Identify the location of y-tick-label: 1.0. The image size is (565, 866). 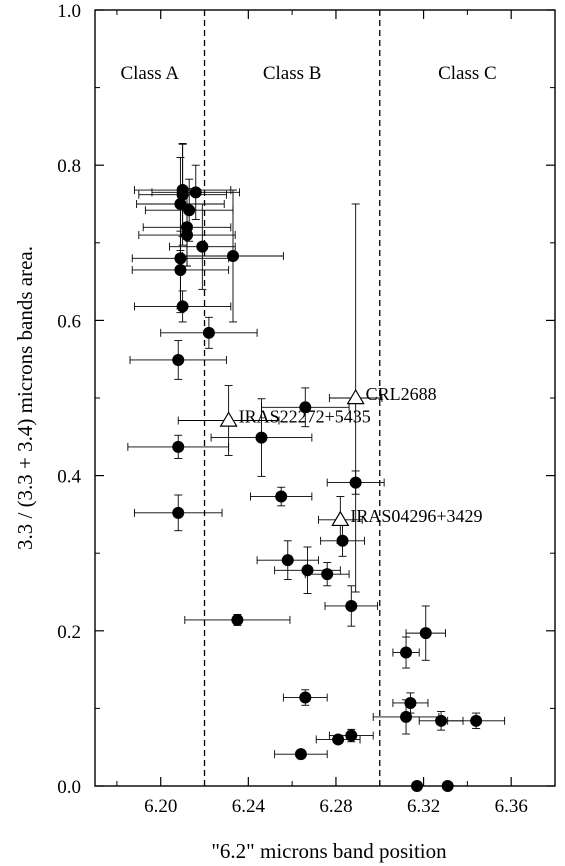
(69, 11).